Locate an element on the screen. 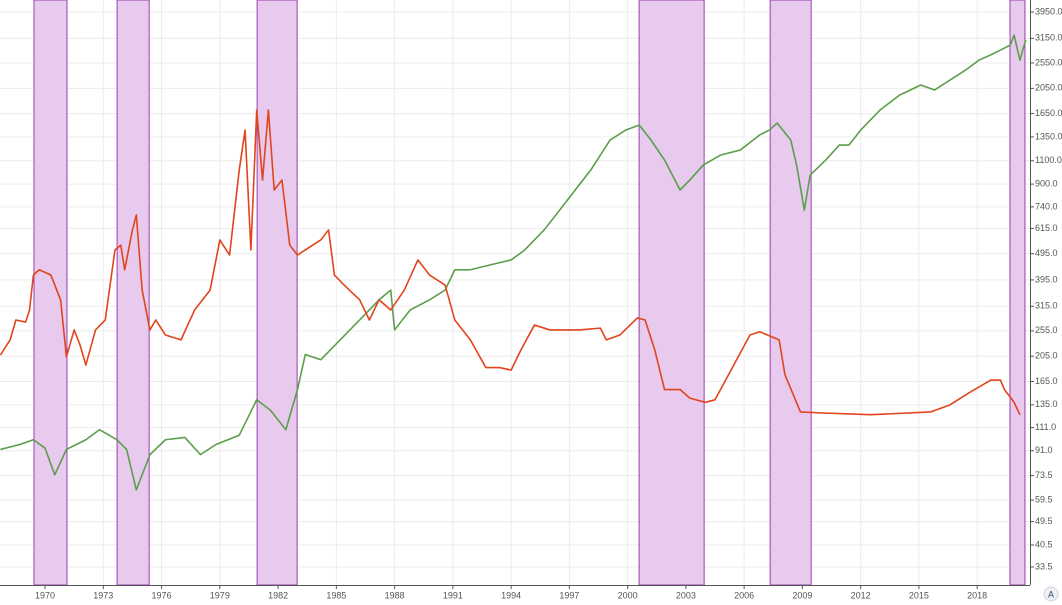 The image size is (1062, 605). y-tick-label: 255.0 is located at coordinates (1046, 330).